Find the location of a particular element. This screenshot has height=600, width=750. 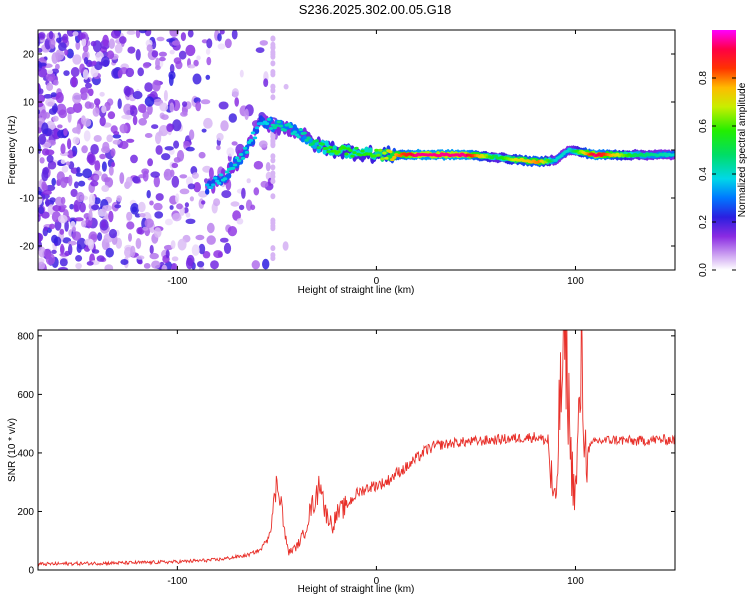

figure-title: S236.2025.302.00.05.G18 is located at coordinates (375, 9).